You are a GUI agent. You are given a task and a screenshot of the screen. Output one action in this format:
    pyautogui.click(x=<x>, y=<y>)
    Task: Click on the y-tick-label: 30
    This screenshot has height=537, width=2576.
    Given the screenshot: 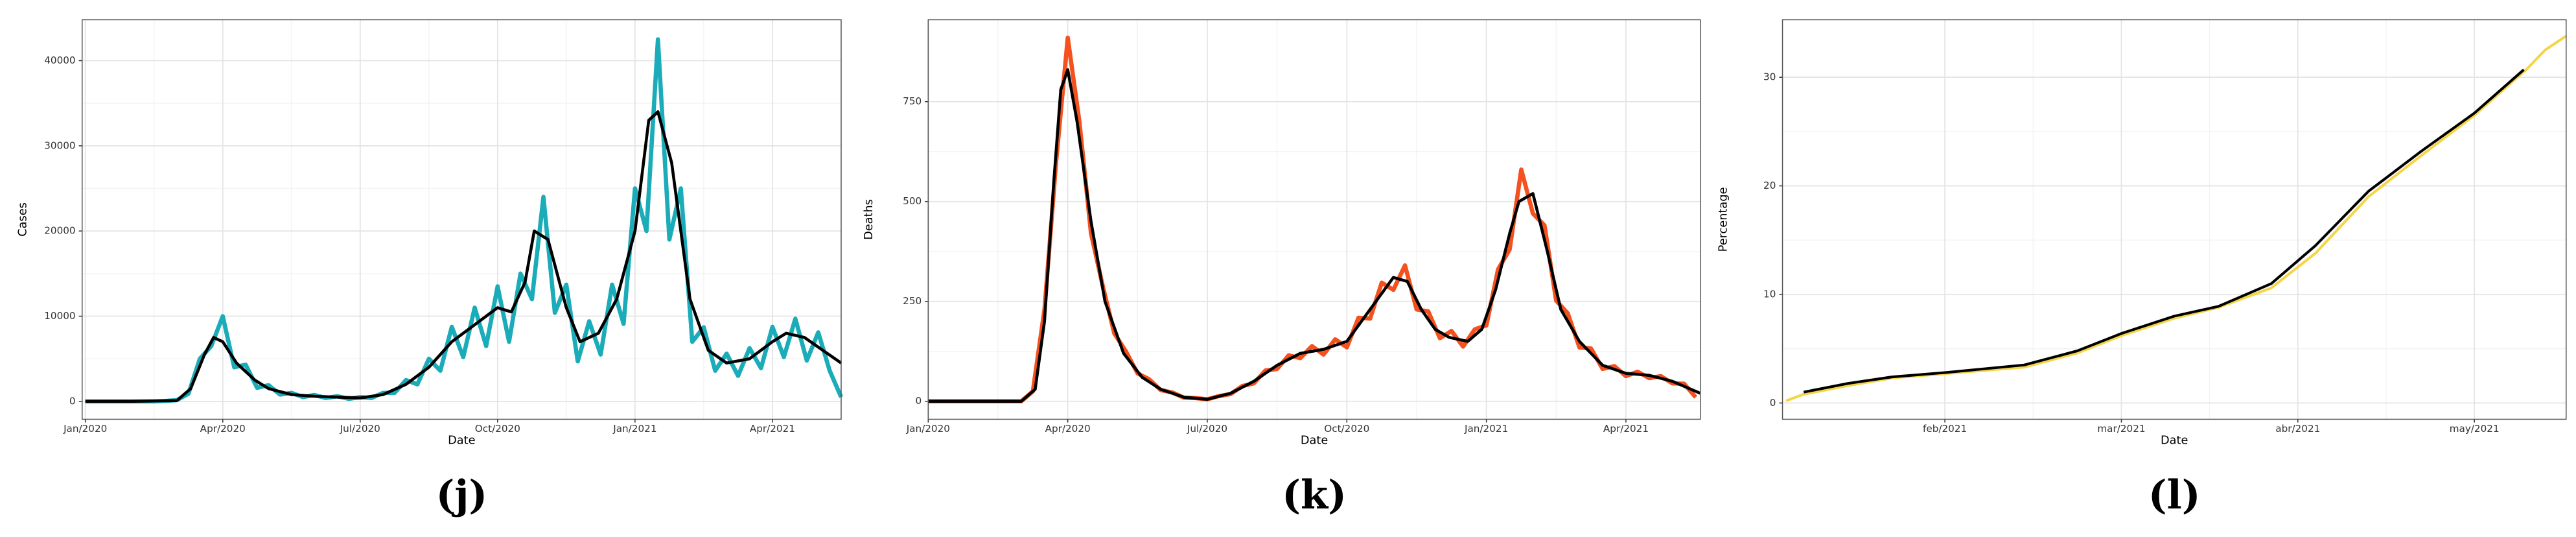 What is the action you would take?
    pyautogui.click(x=1770, y=77)
    